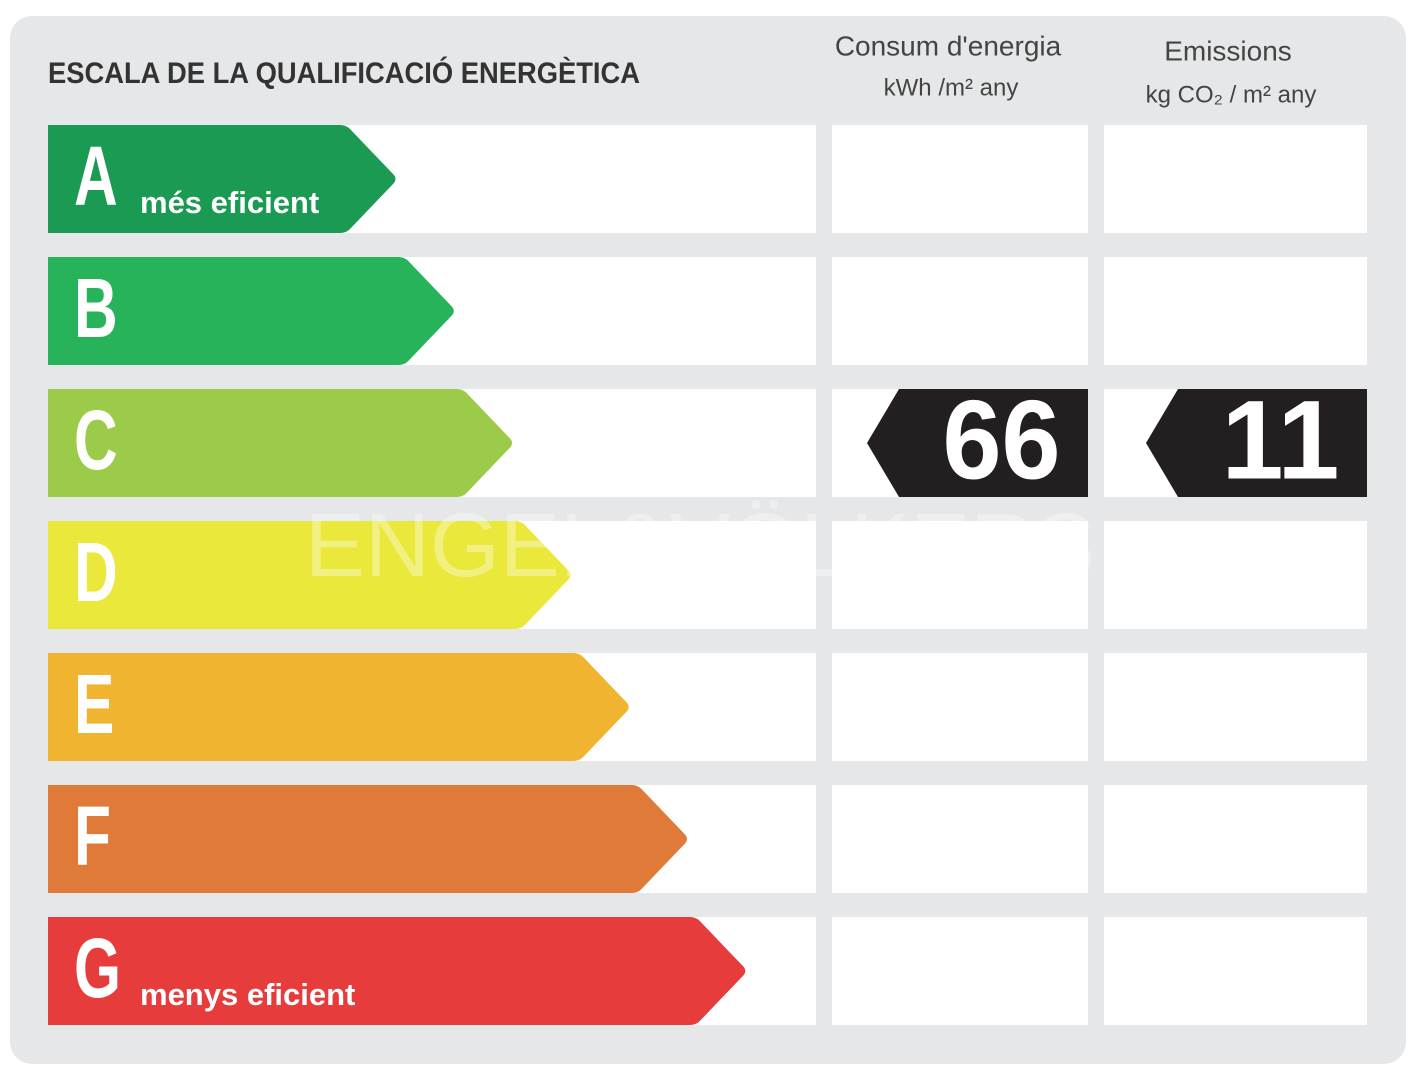 The image size is (1421, 1085). Describe the element at coordinates (94, 704) in the screenshot. I see `rating-letter: E` at that location.